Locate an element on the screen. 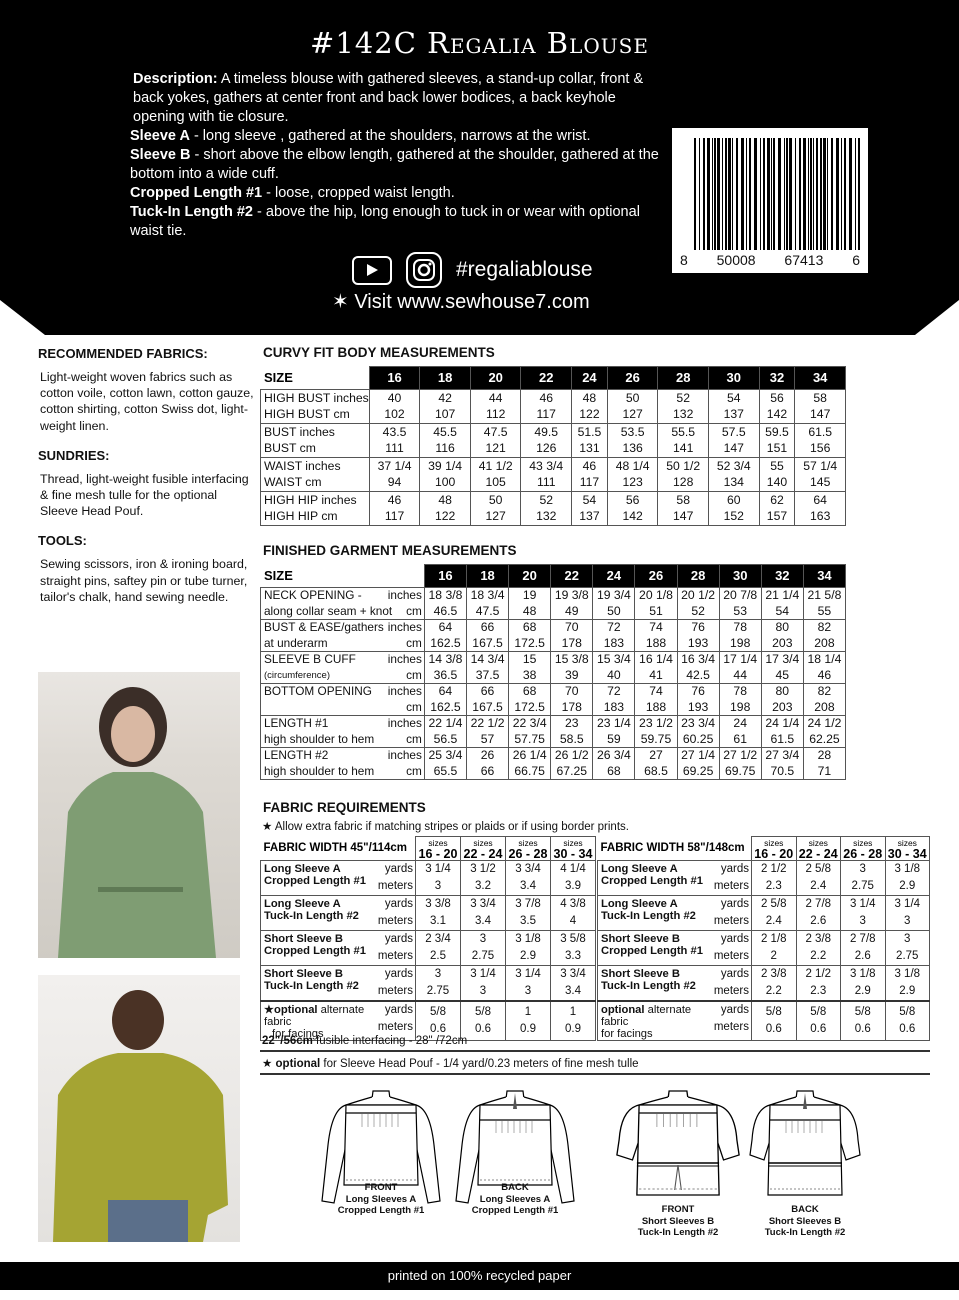 This screenshot has width=959, height=1300. text: 2.75 is located at coordinates (483, 956).